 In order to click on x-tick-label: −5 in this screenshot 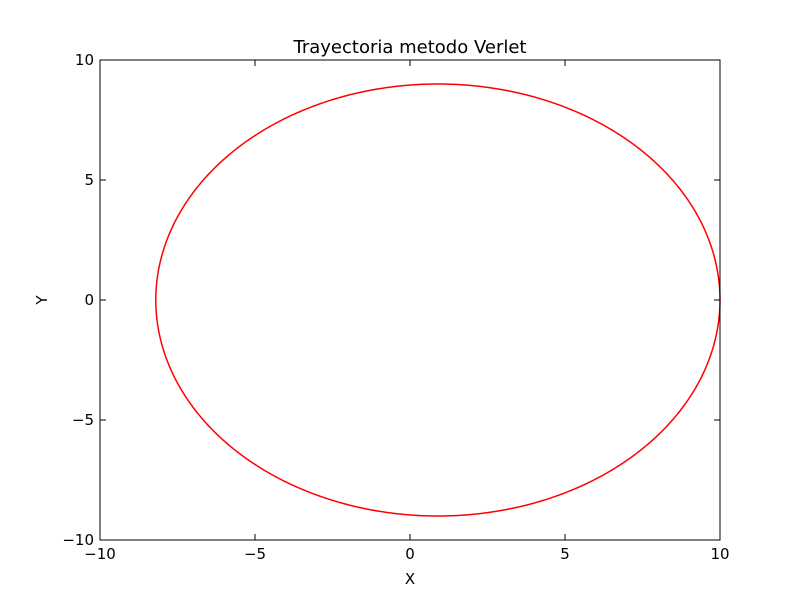, I will do `click(255, 554)`.